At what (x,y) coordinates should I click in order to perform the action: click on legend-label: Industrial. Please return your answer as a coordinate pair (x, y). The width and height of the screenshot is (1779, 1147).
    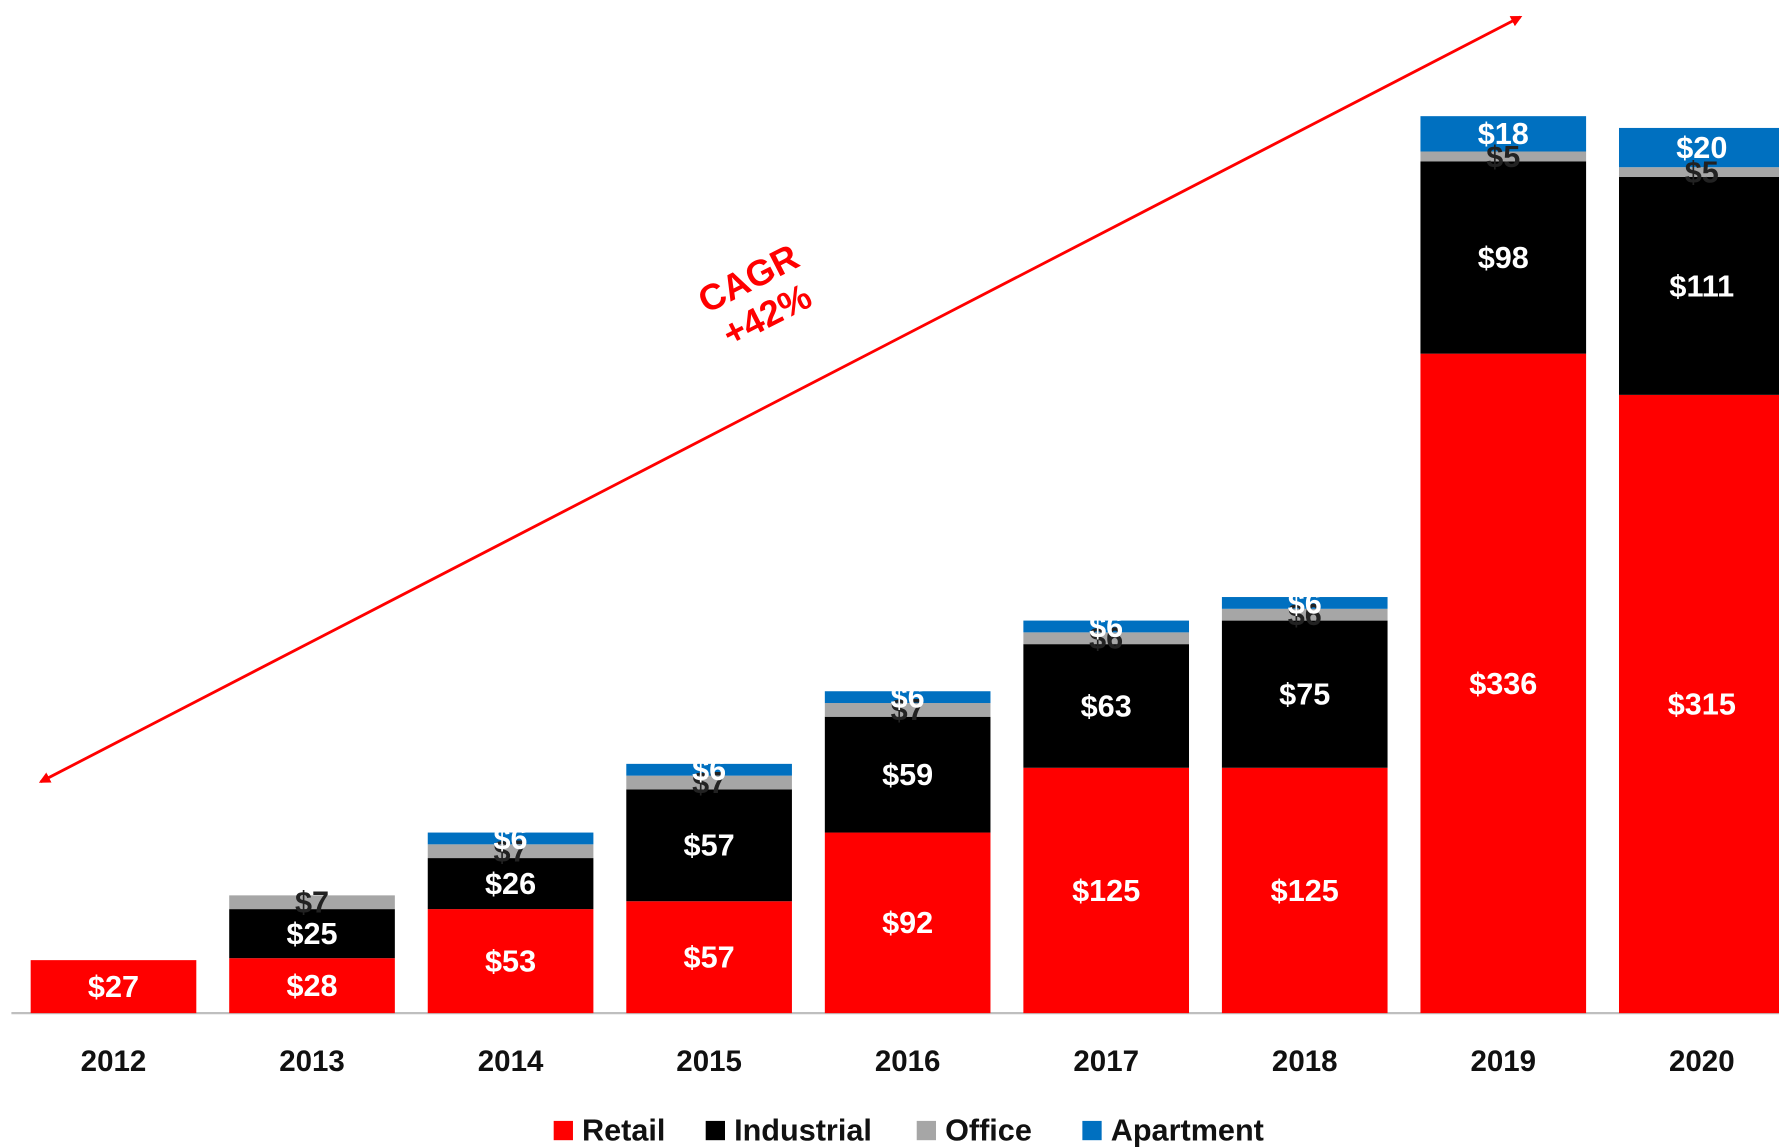
    Looking at the image, I should click on (803, 1130).